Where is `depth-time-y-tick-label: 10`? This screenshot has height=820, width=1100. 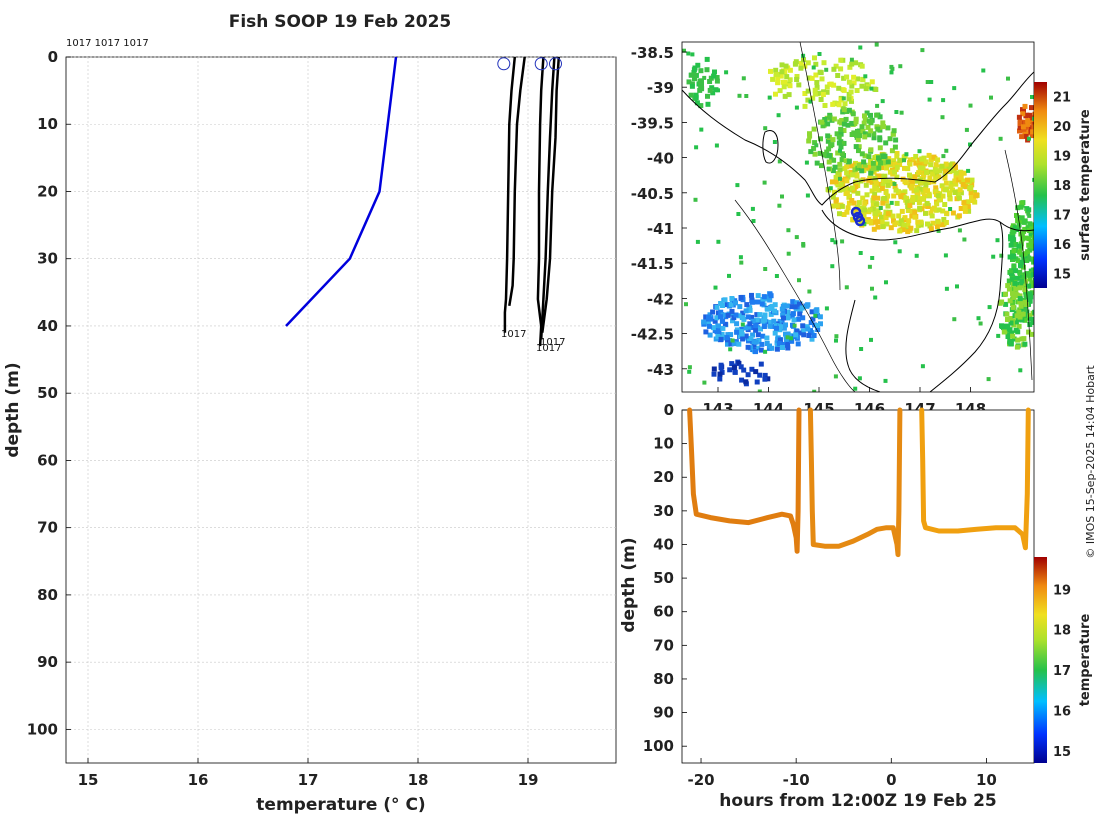 depth-time-y-tick-label: 10 is located at coordinates (663, 444).